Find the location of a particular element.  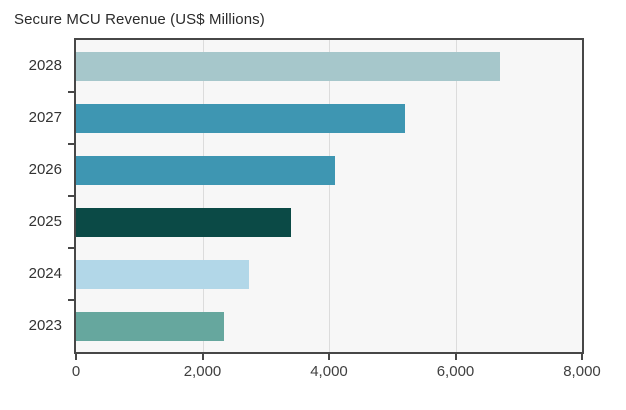

x-axis-label: 6,000 is located at coordinates (455, 371).